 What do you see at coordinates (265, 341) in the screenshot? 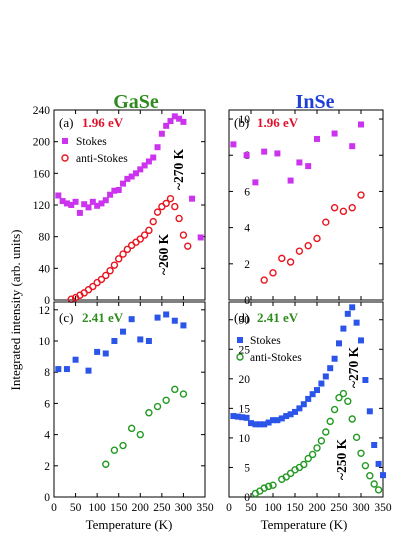
I see `legend-d-stokes-label: Stokes` at bounding box center [265, 341].